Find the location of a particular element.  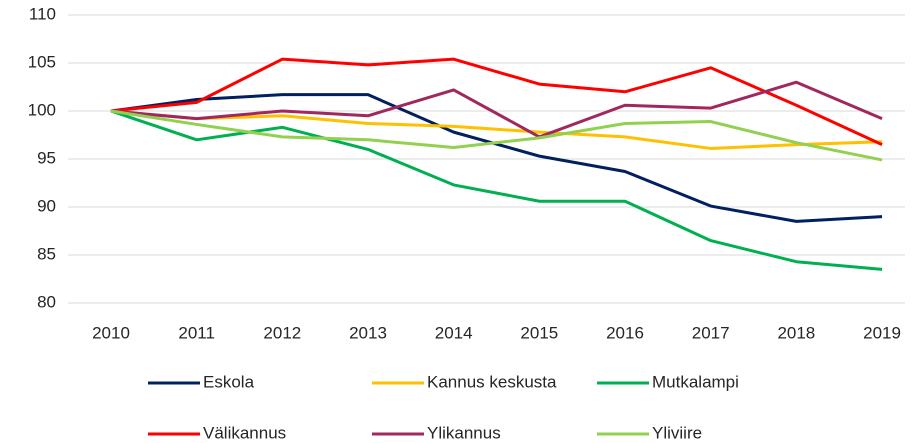

y-tick-label: 100 is located at coordinates (42, 109).